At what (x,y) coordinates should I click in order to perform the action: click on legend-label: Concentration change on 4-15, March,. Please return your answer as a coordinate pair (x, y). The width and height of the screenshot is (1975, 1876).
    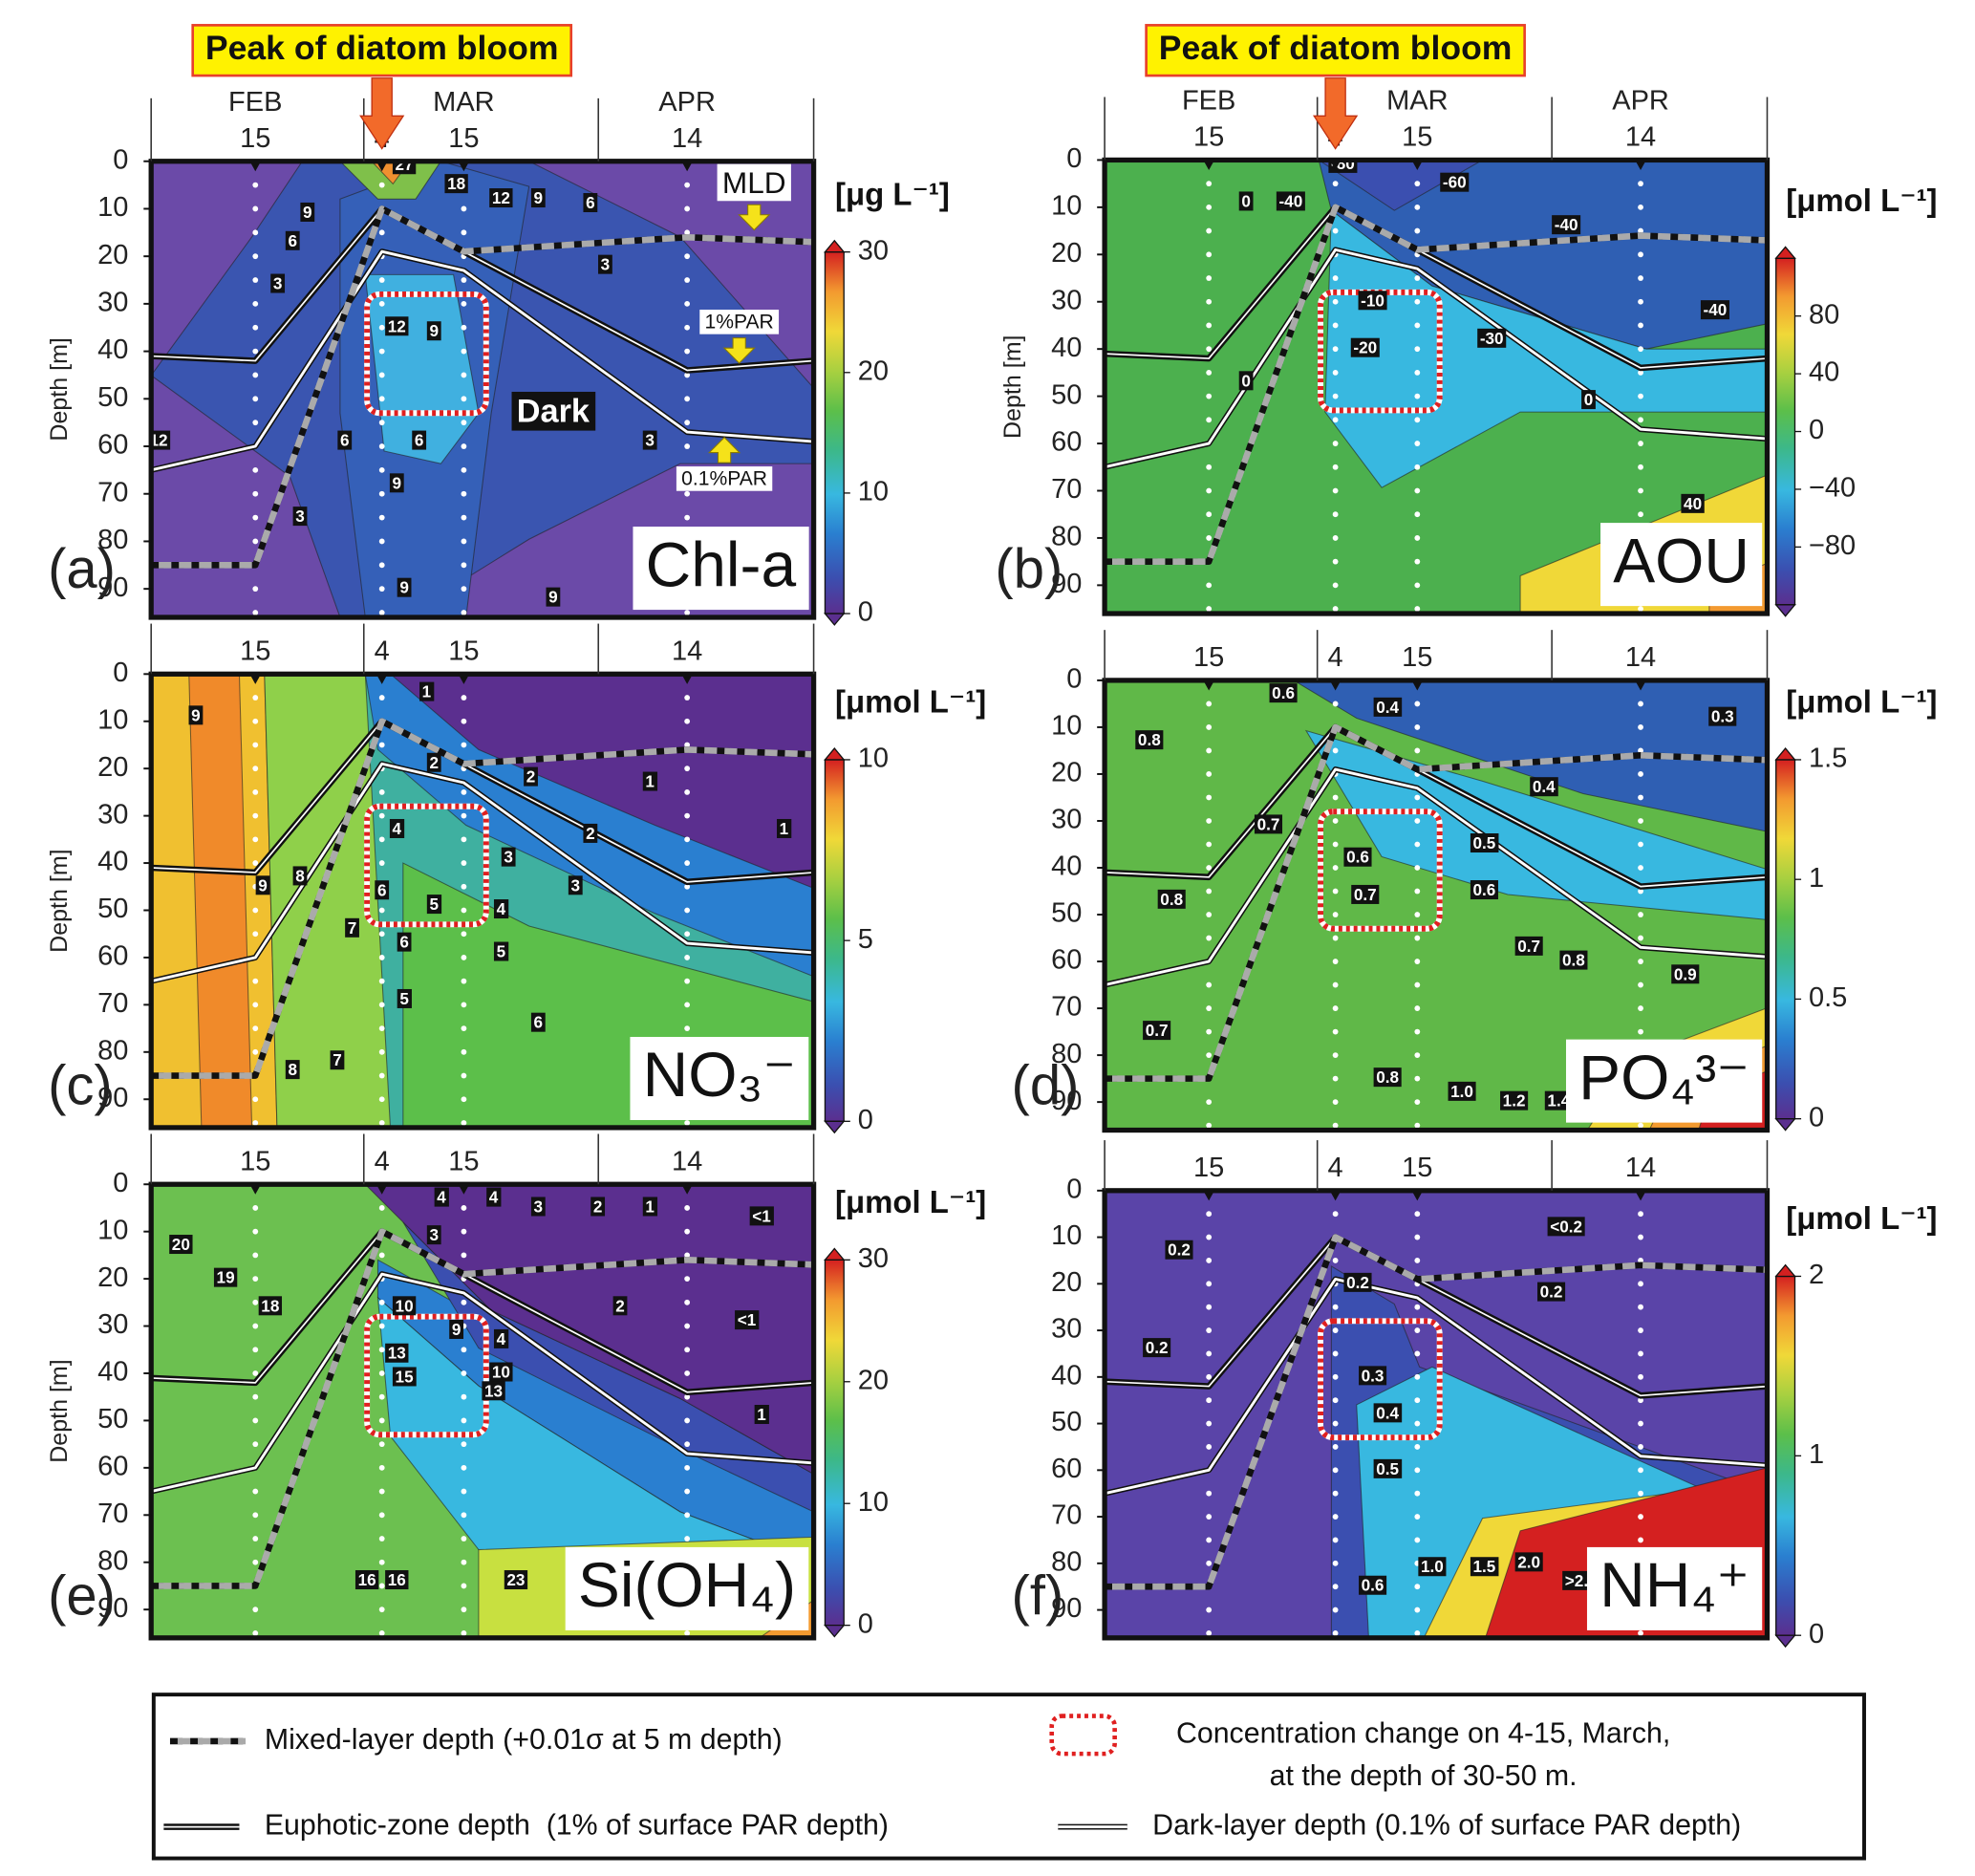
    Looking at the image, I should click on (1423, 1733).